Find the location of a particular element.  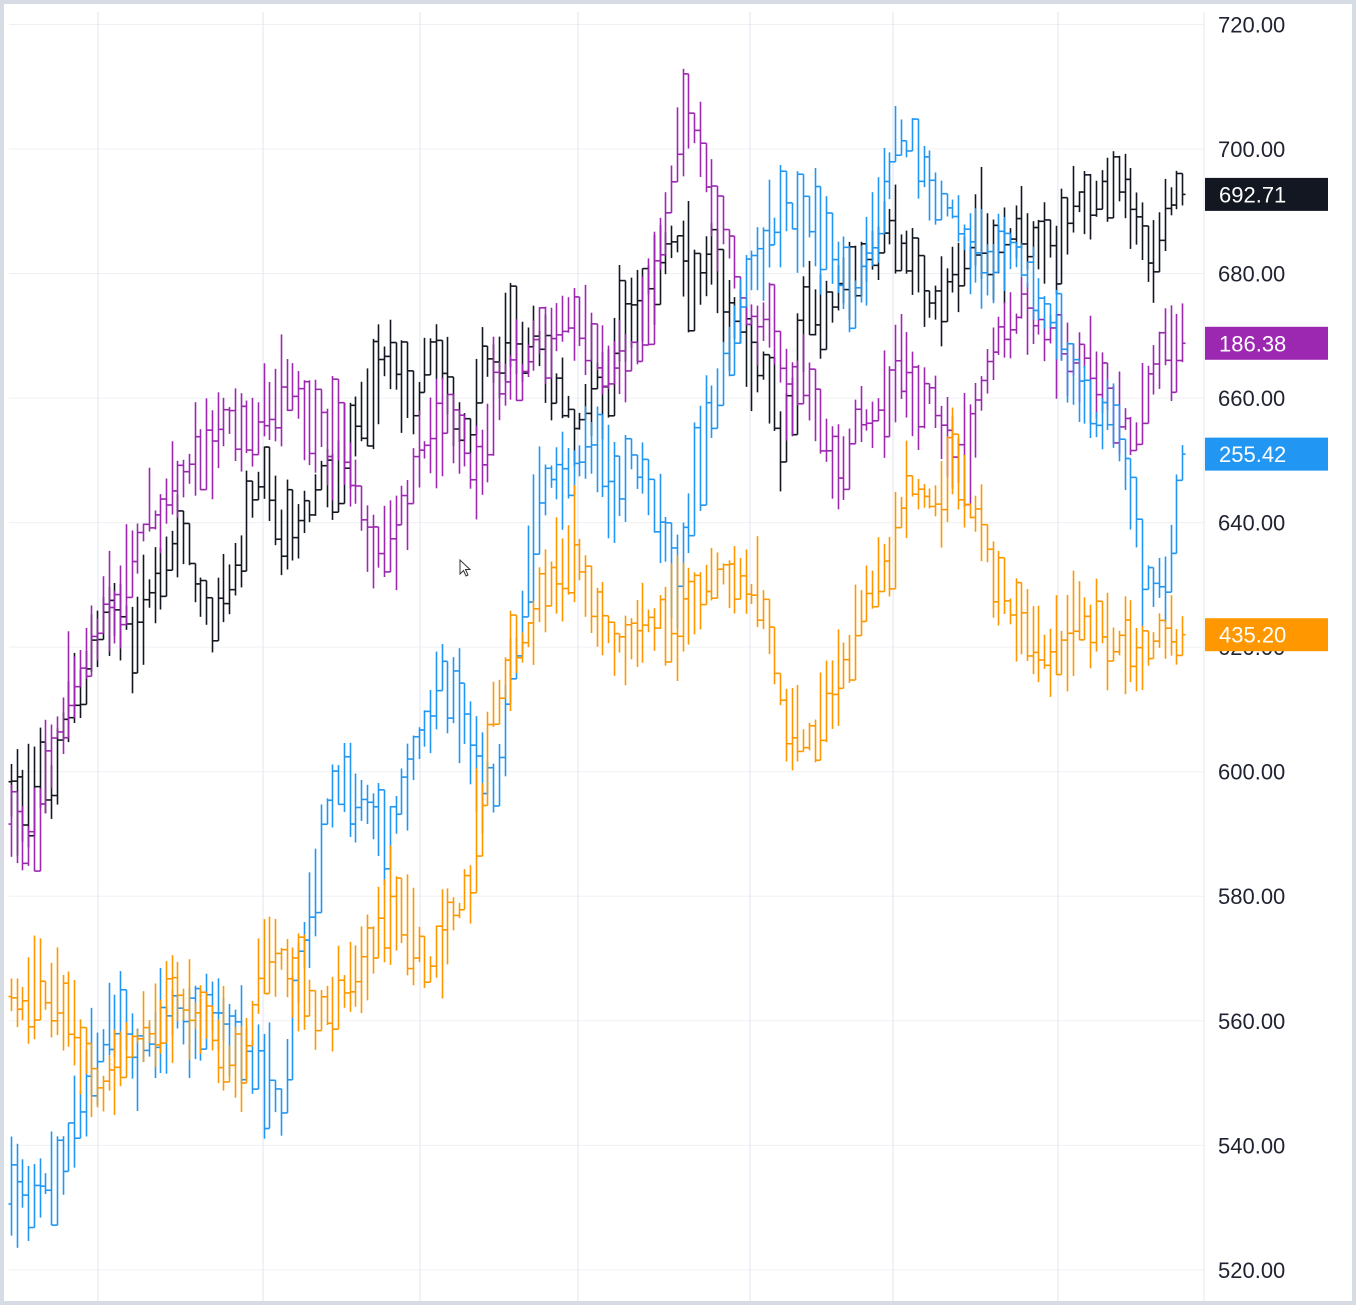

last-price-tag: 255.42 is located at coordinates (1266, 454).